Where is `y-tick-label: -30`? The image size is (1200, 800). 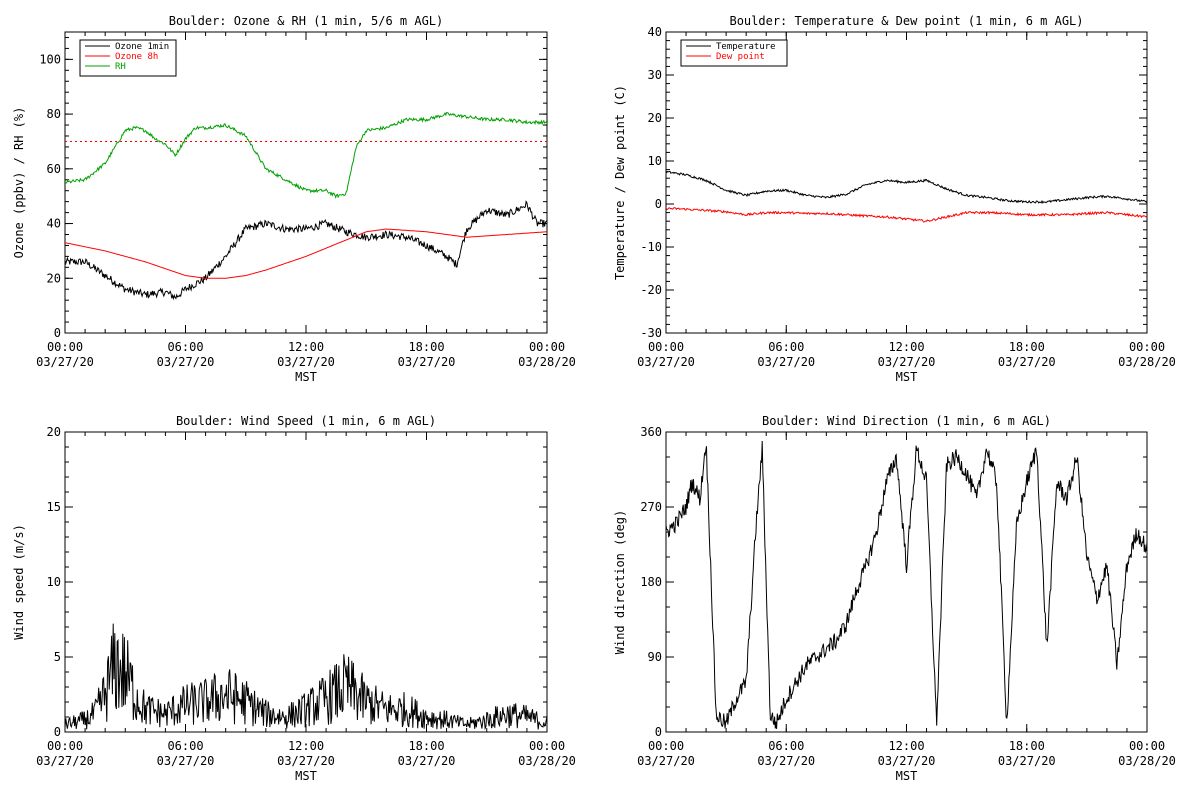 y-tick-label: -30 is located at coordinates (651, 333).